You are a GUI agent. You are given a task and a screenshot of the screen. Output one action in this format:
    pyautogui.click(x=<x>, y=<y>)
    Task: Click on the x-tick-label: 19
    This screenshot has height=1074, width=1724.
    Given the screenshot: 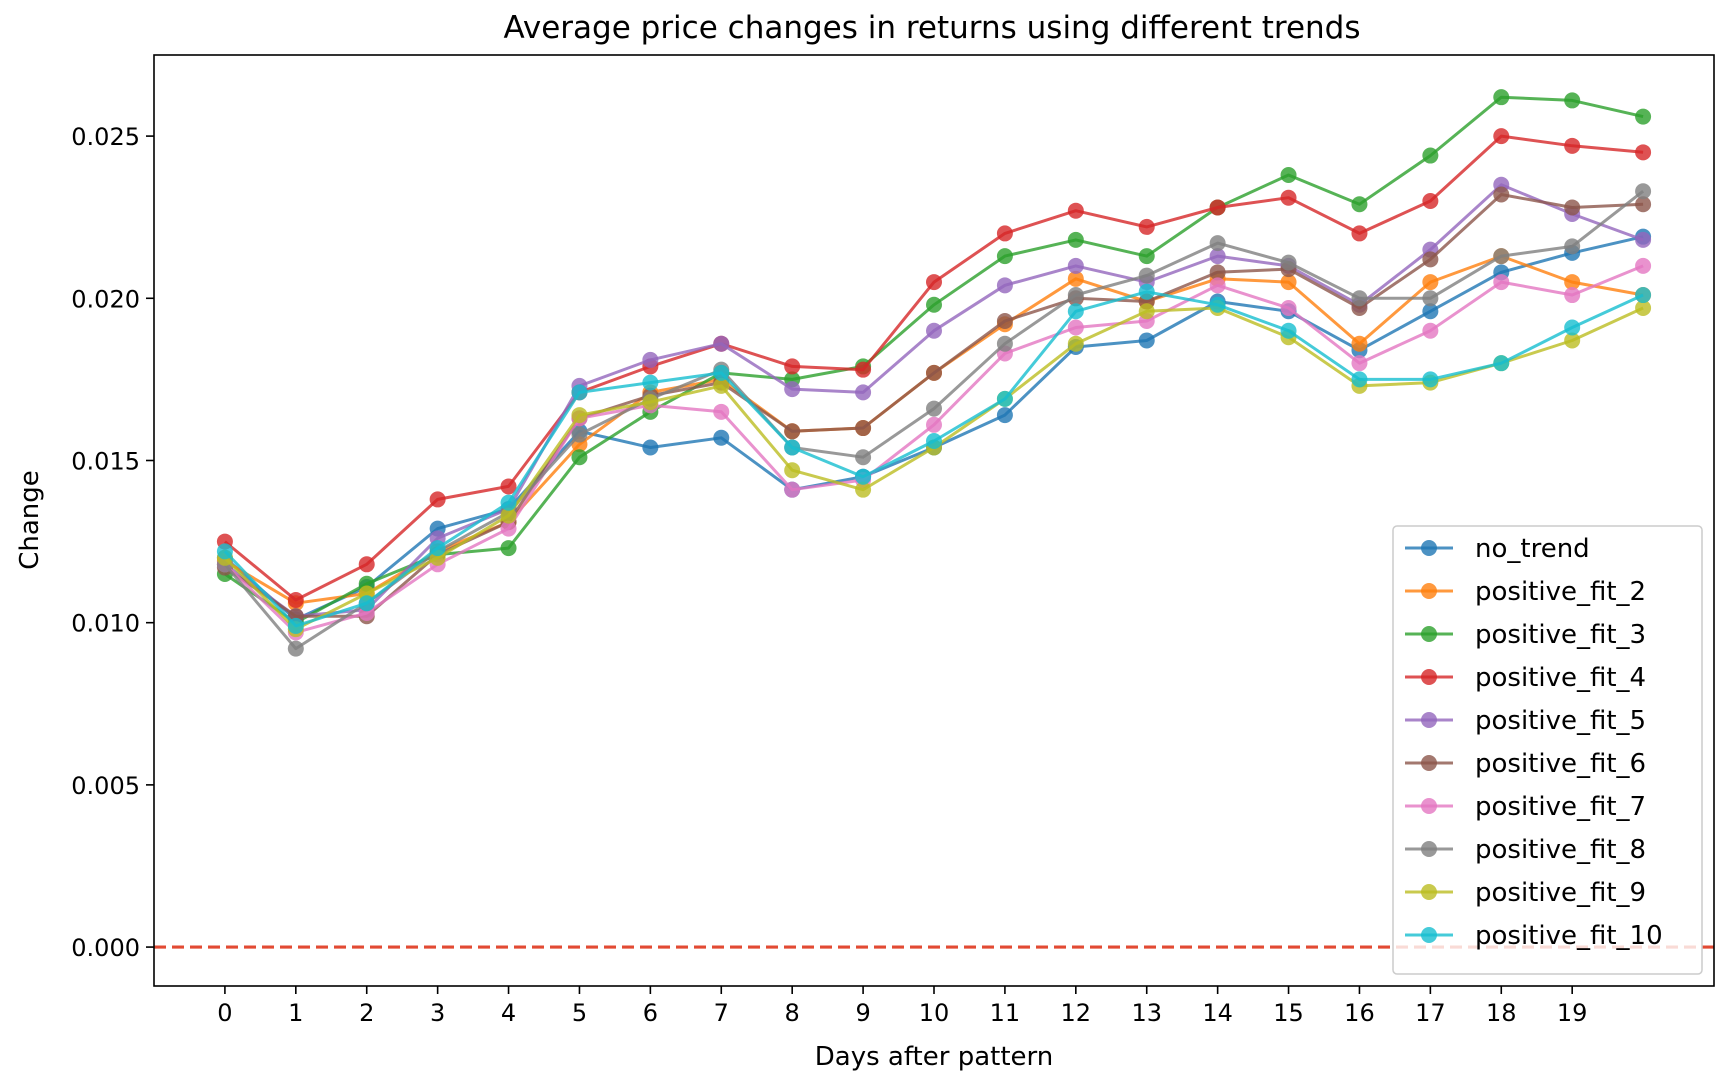 What is the action you would take?
    pyautogui.click(x=1572, y=1013)
    